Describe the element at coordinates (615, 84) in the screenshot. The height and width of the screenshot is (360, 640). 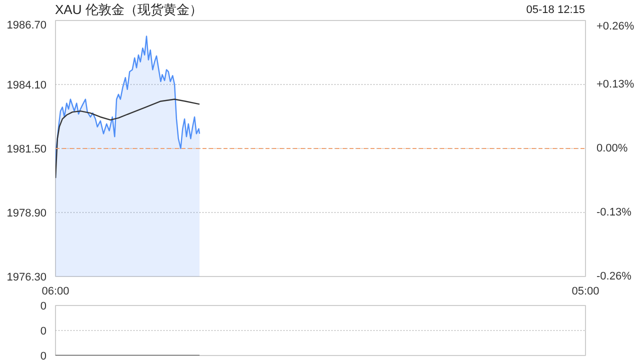
I see `y2-tick-label: +0.13%` at that location.